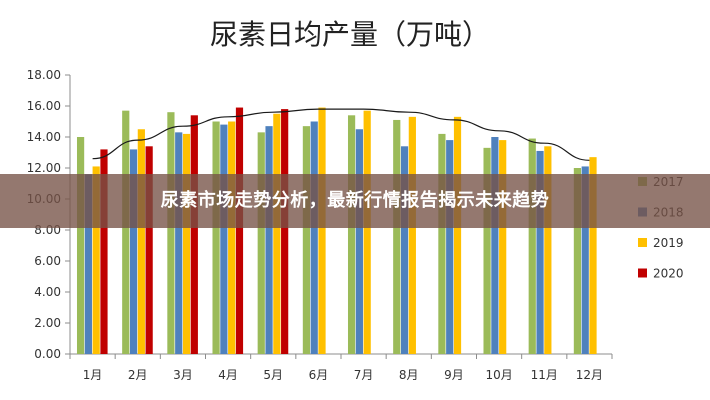 This screenshot has width=710, height=400. I want to click on x-tick-label: 1月, so click(93, 375).